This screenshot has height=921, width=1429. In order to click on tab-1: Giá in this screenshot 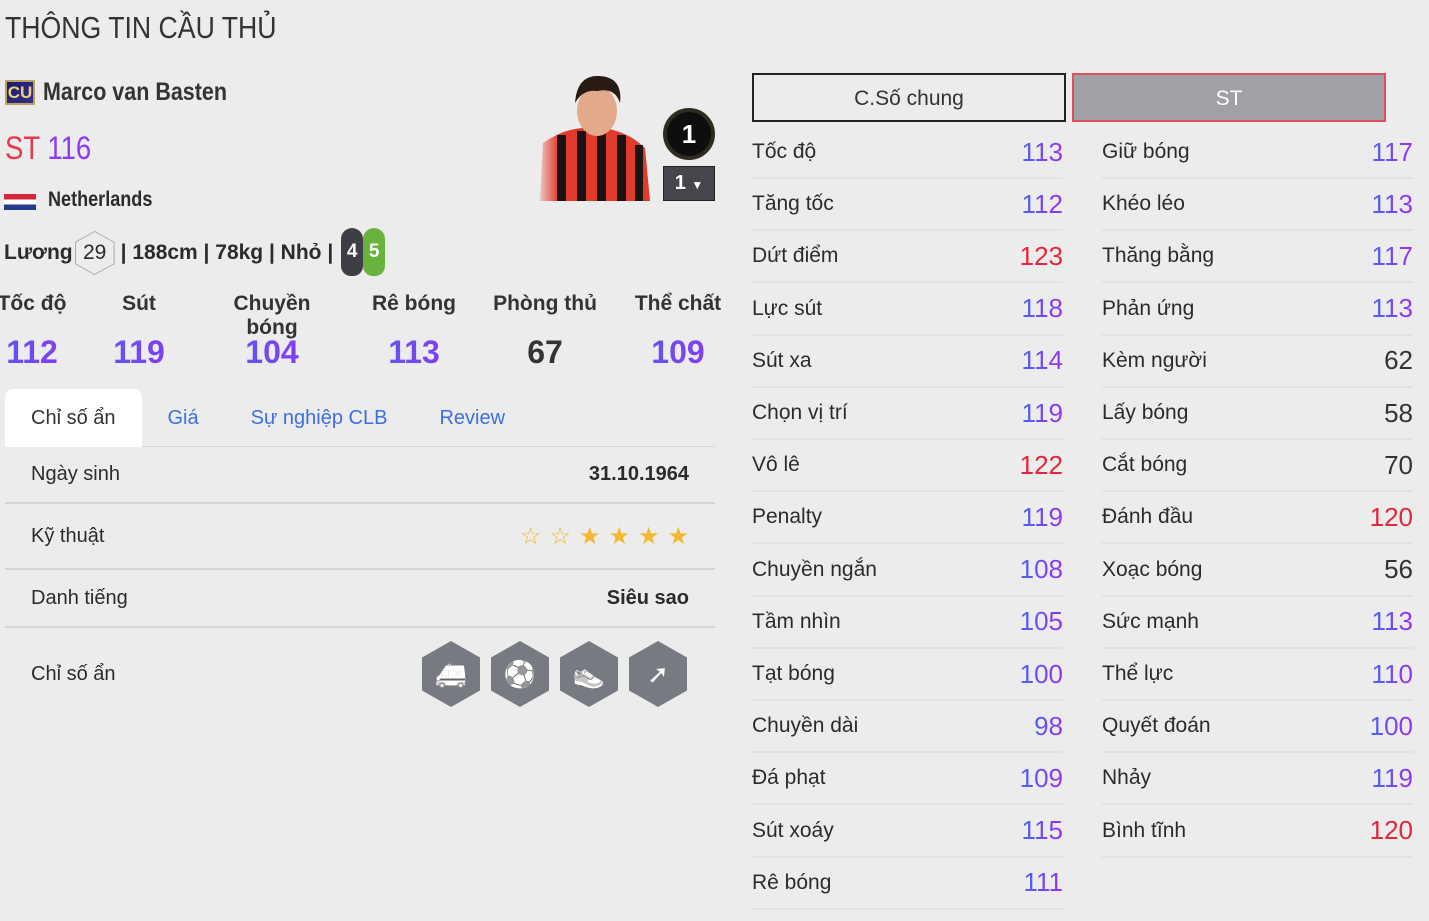, I will do `click(183, 418)`.